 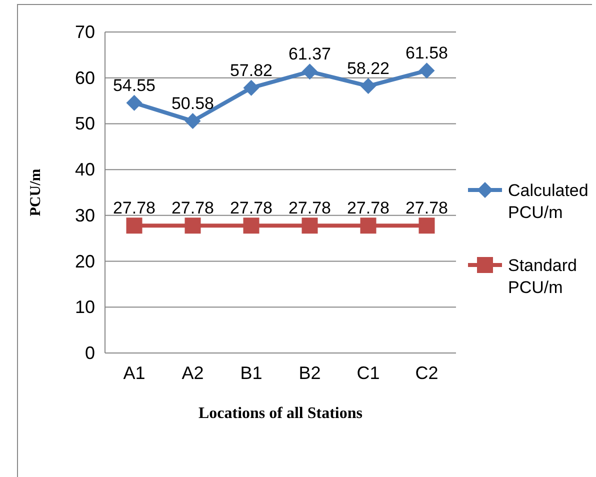 I want to click on y-tick-label: 50, so click(x=84, y=124).